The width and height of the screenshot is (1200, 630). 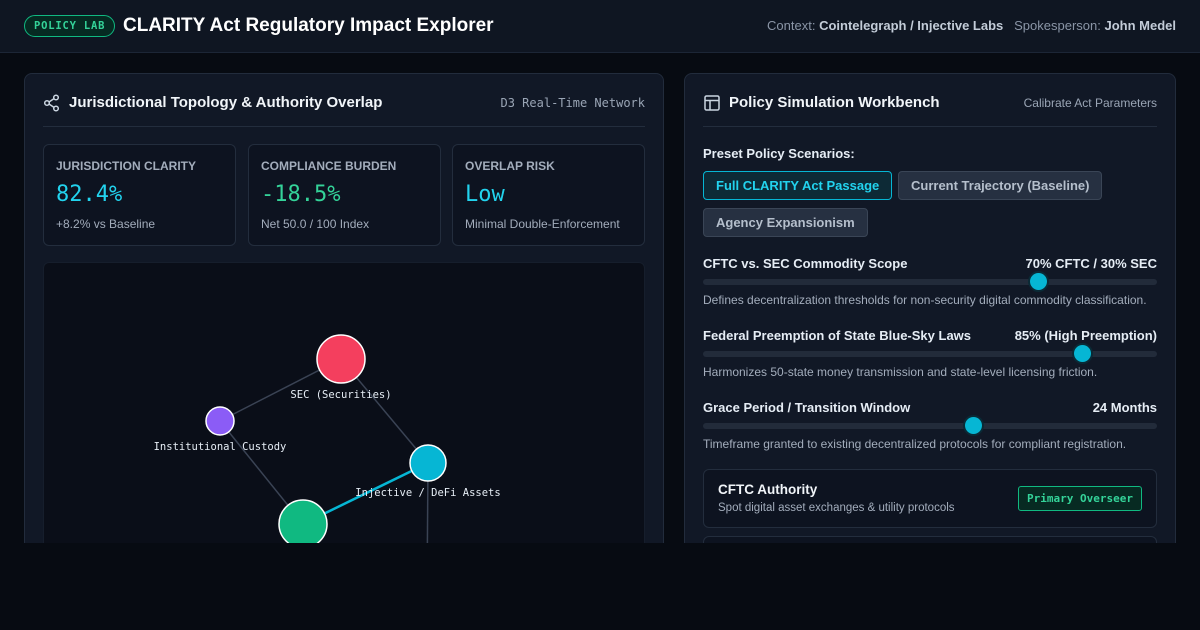 What do you see at coordinates (126, 166) in the screenshot?
I see `stat-label: JURISDICTION CLARITY` at bounding box center [126, 166].